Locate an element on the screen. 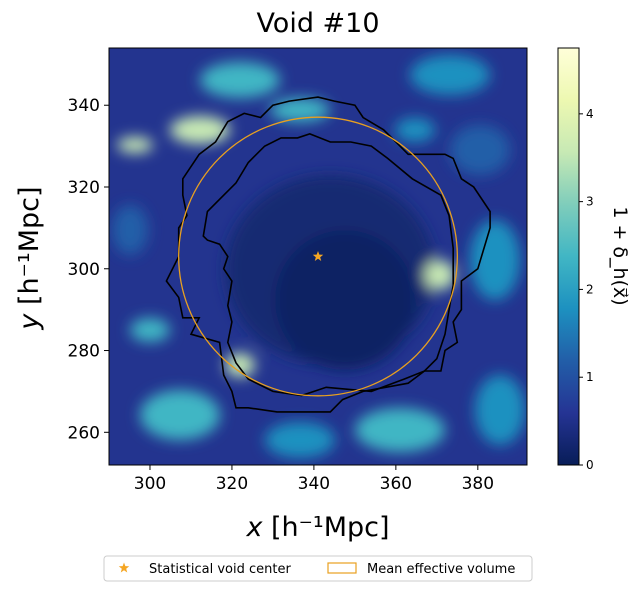 The height and width of the screenshot is (591, 642). colorbar-tick-label: 3 is located at coordinates (590, 202).